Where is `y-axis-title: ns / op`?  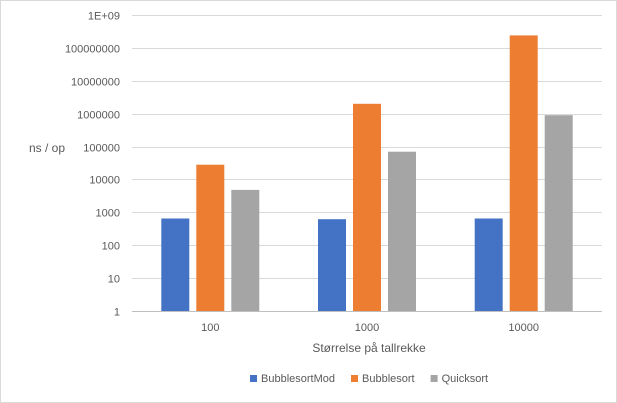
y-axis-title: ns / op is located at coordinates (47, 148).